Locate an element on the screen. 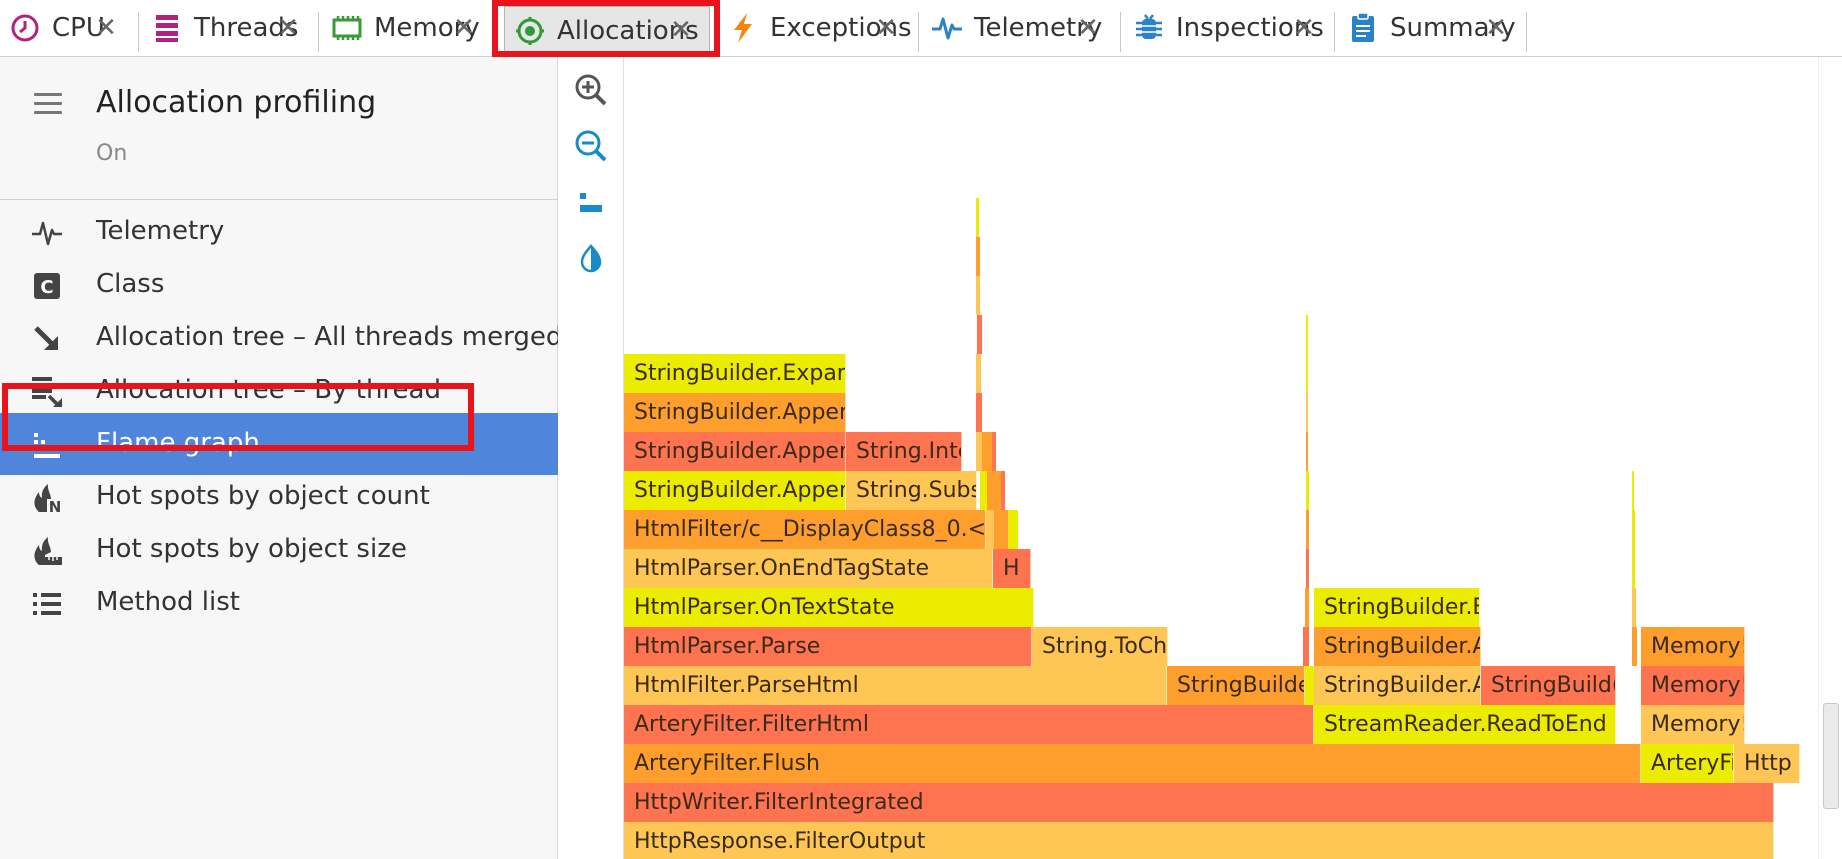 This screenshot has width=1842, height=859. tab-threads: Threads ✕ is located at coordinates (233, 28).